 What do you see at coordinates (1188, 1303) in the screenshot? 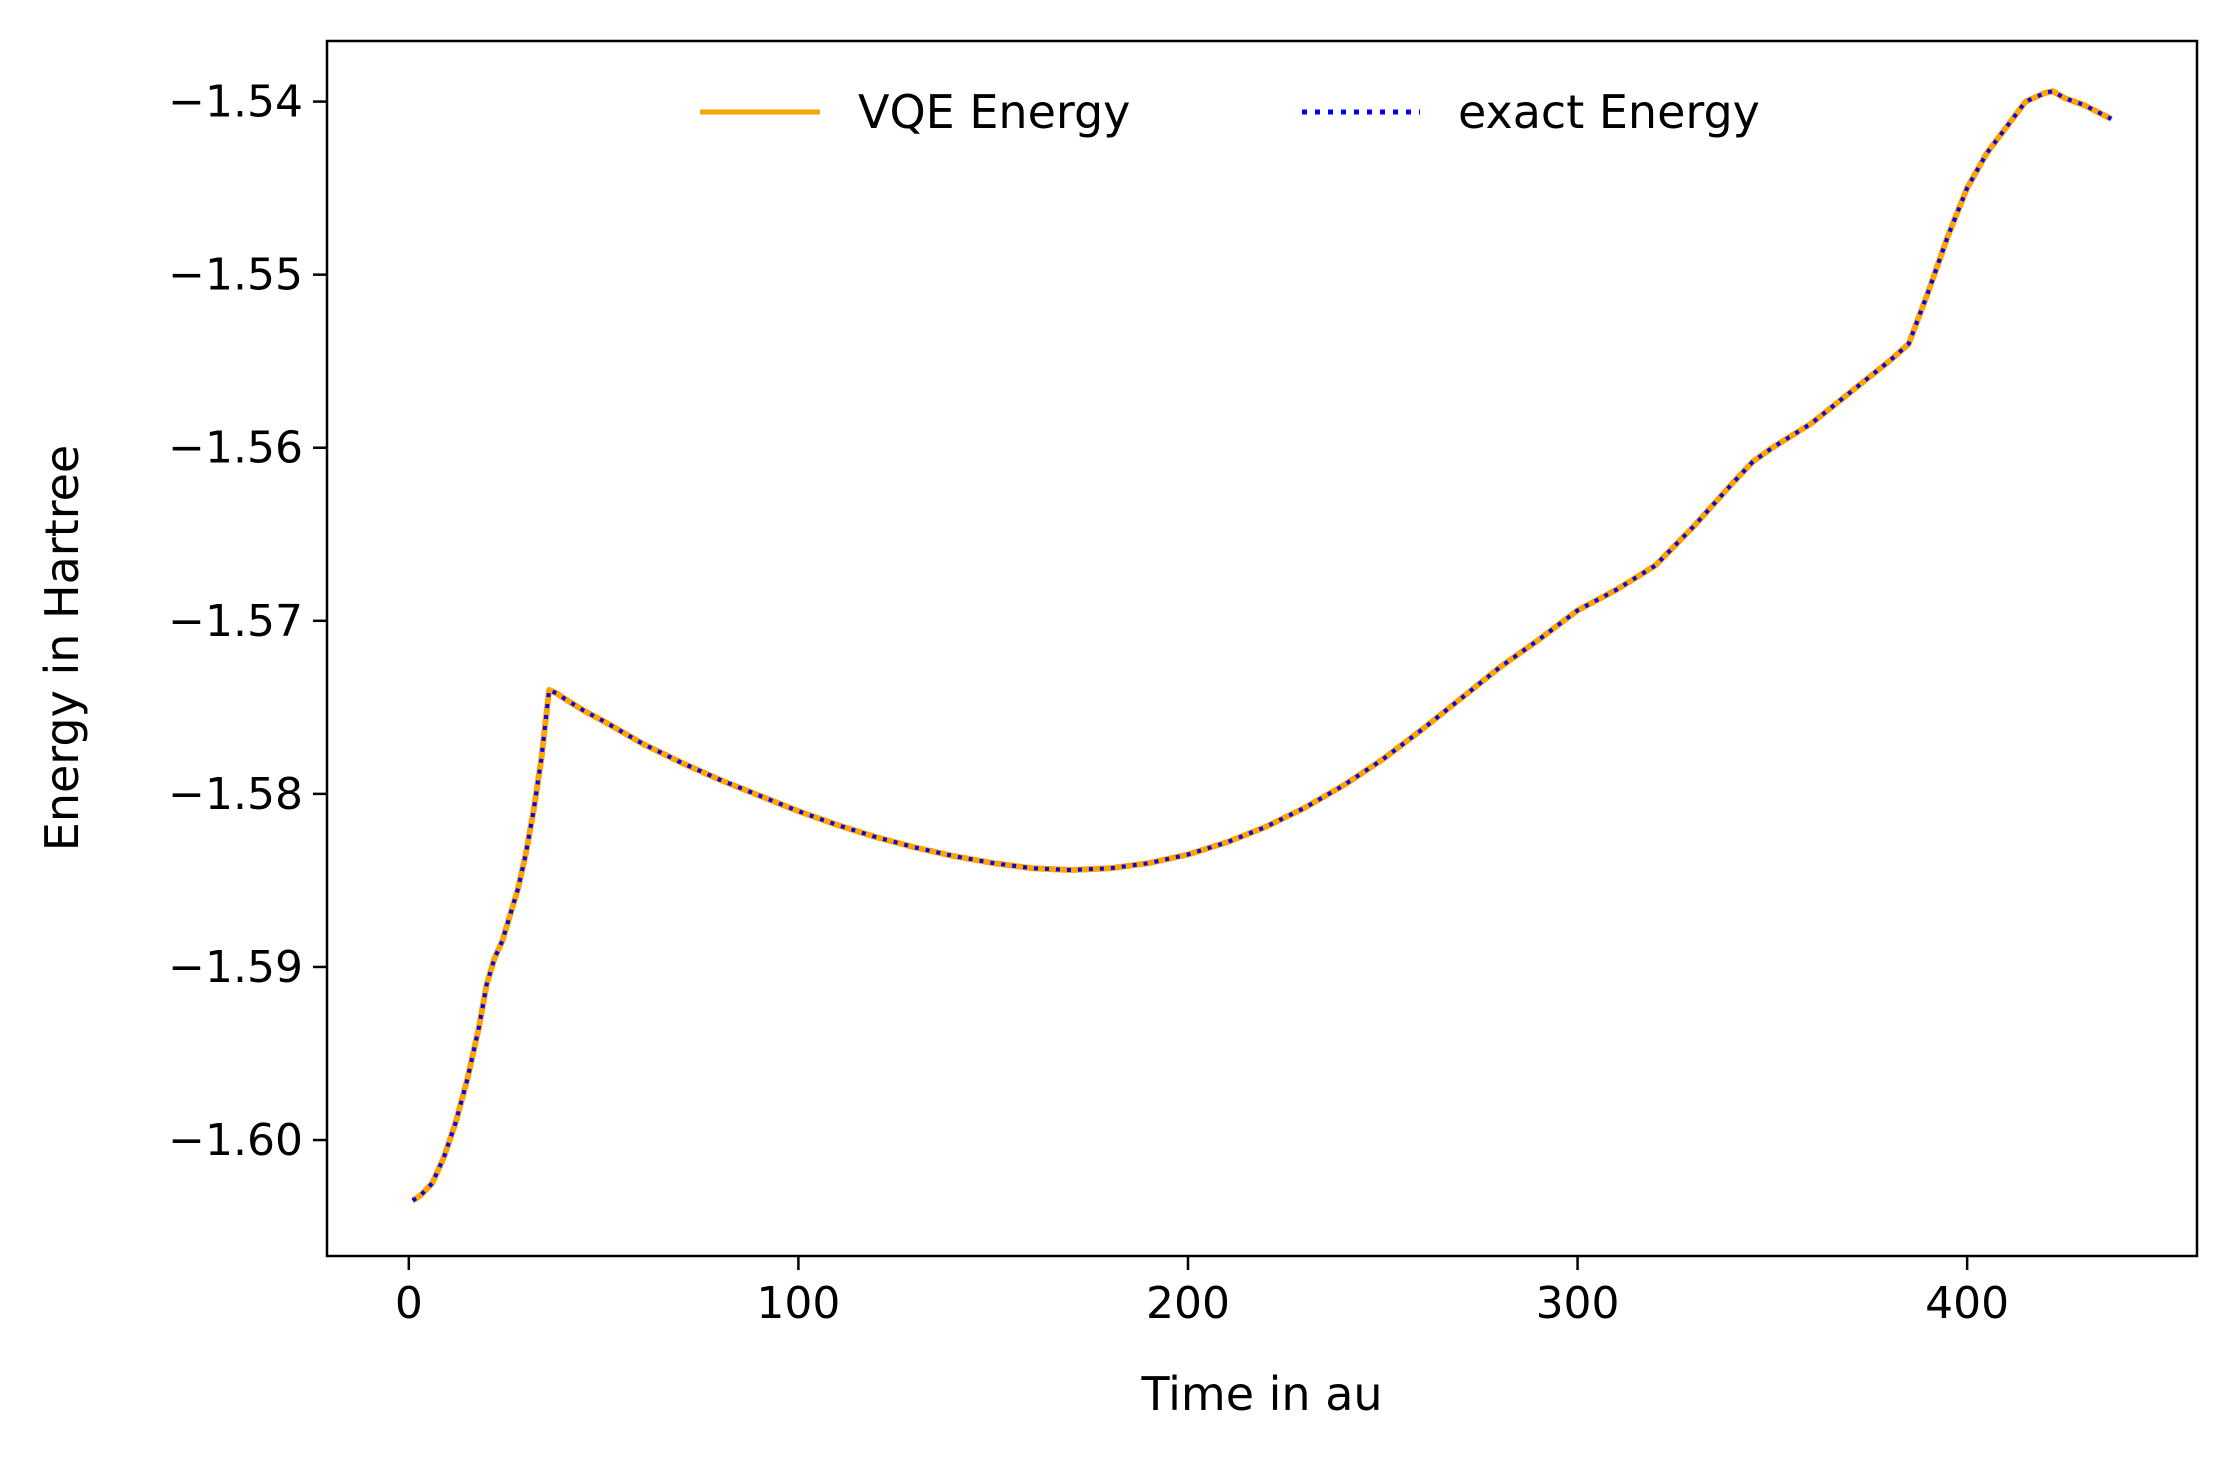
I see `x-tick-label: 200` at bounding box center [1188, 1303].